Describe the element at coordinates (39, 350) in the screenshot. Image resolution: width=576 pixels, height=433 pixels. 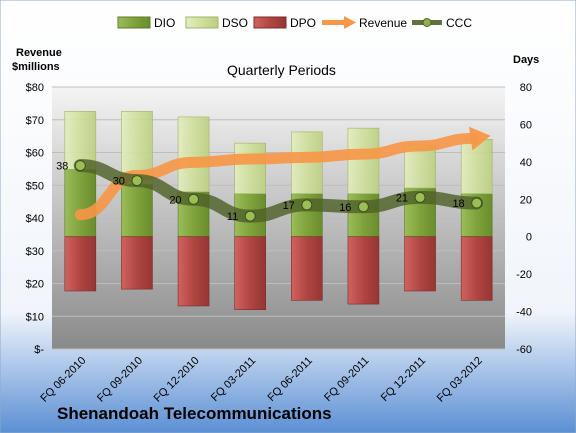
I see `left-tick-label: $-` at that location.